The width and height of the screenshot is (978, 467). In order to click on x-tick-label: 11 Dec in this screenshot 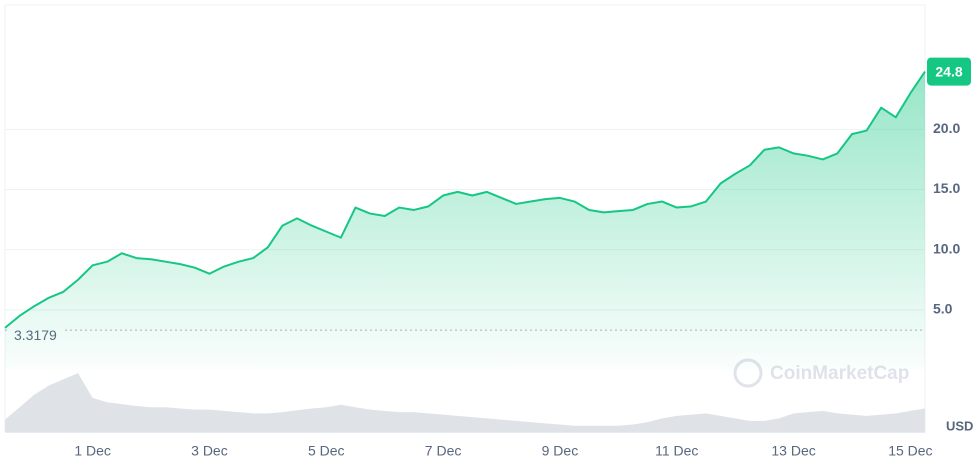, I will do `click(676, 451)`.